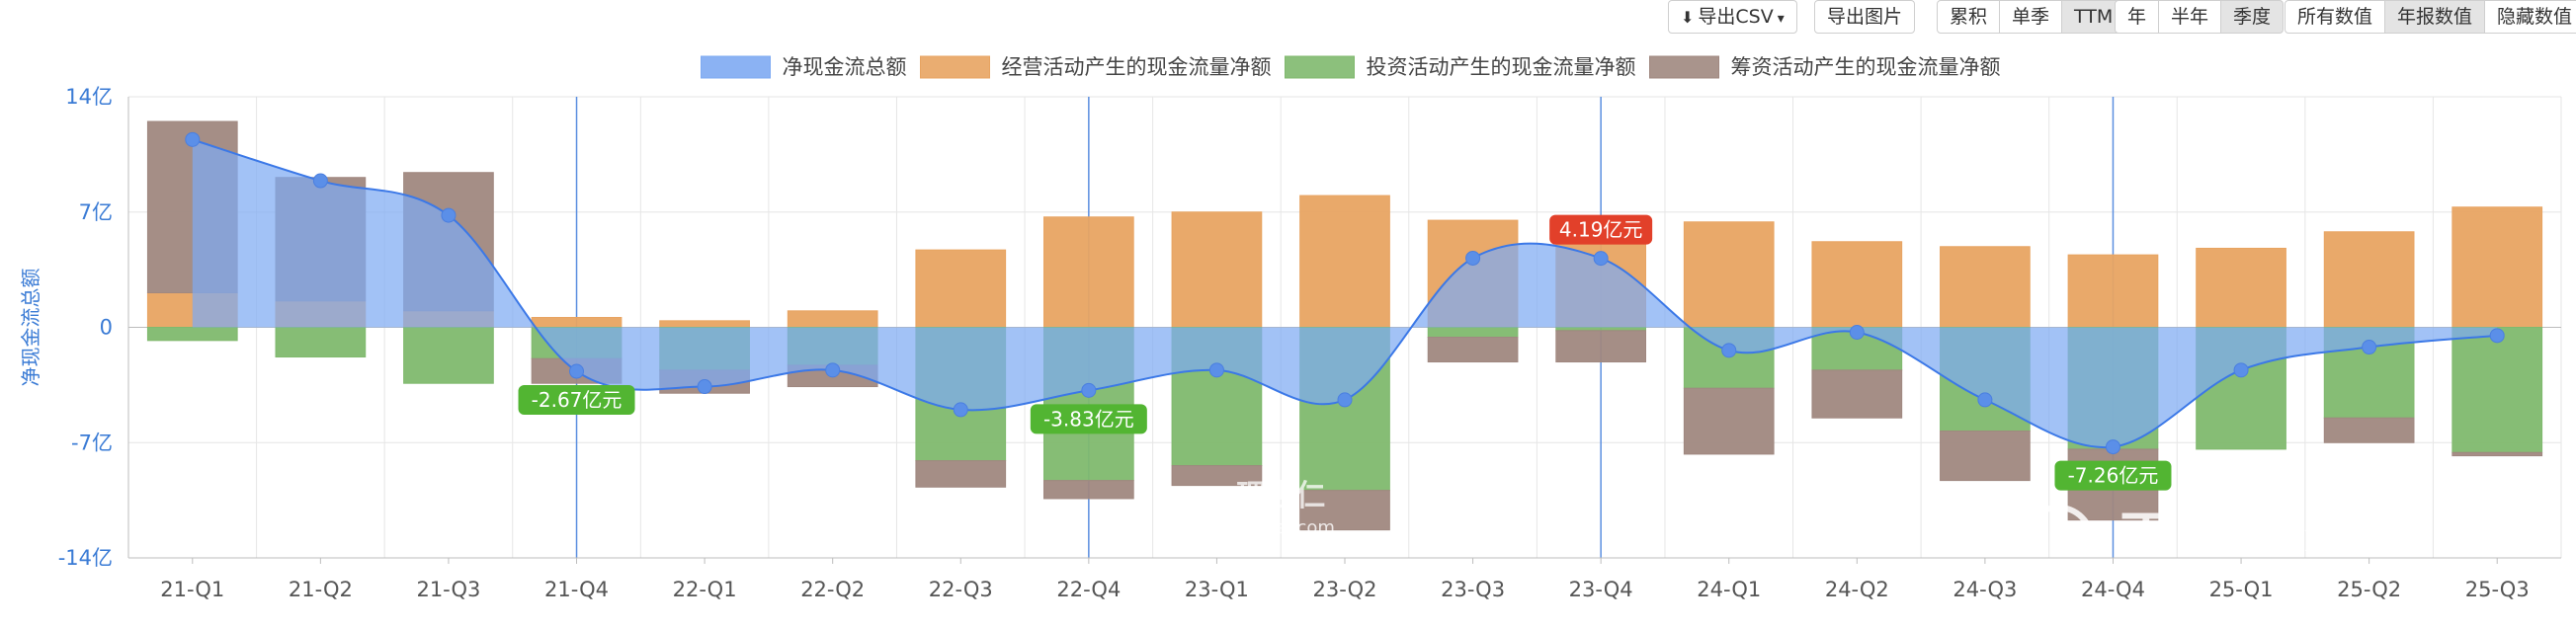 The width and height of the screenshot is (2576, 628). I want to click on callout-label: 4.19亿元, so click(1601, 230).